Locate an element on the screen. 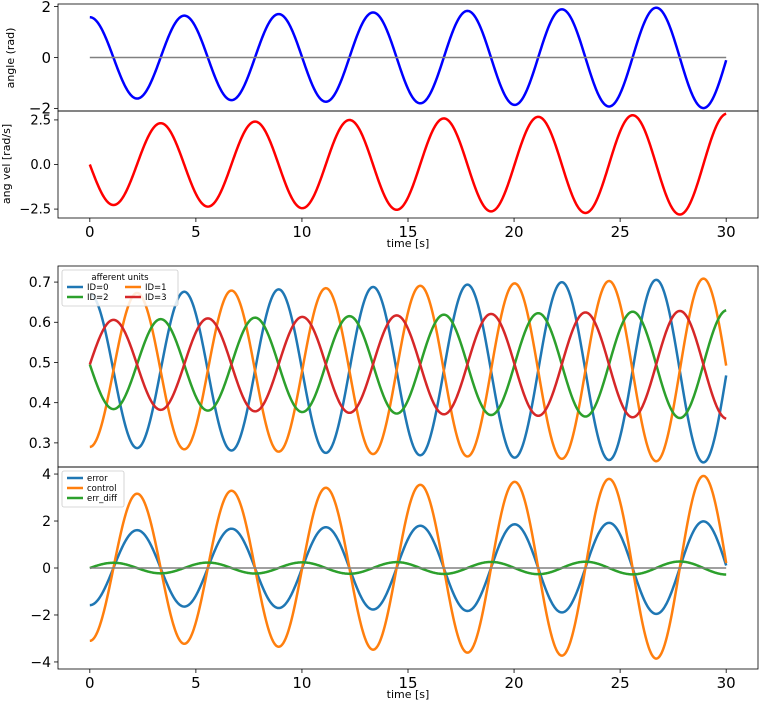 The width and height of the screenshot is (765, 703). ytick-label: 0.4 is located at coordinates (40, 404).